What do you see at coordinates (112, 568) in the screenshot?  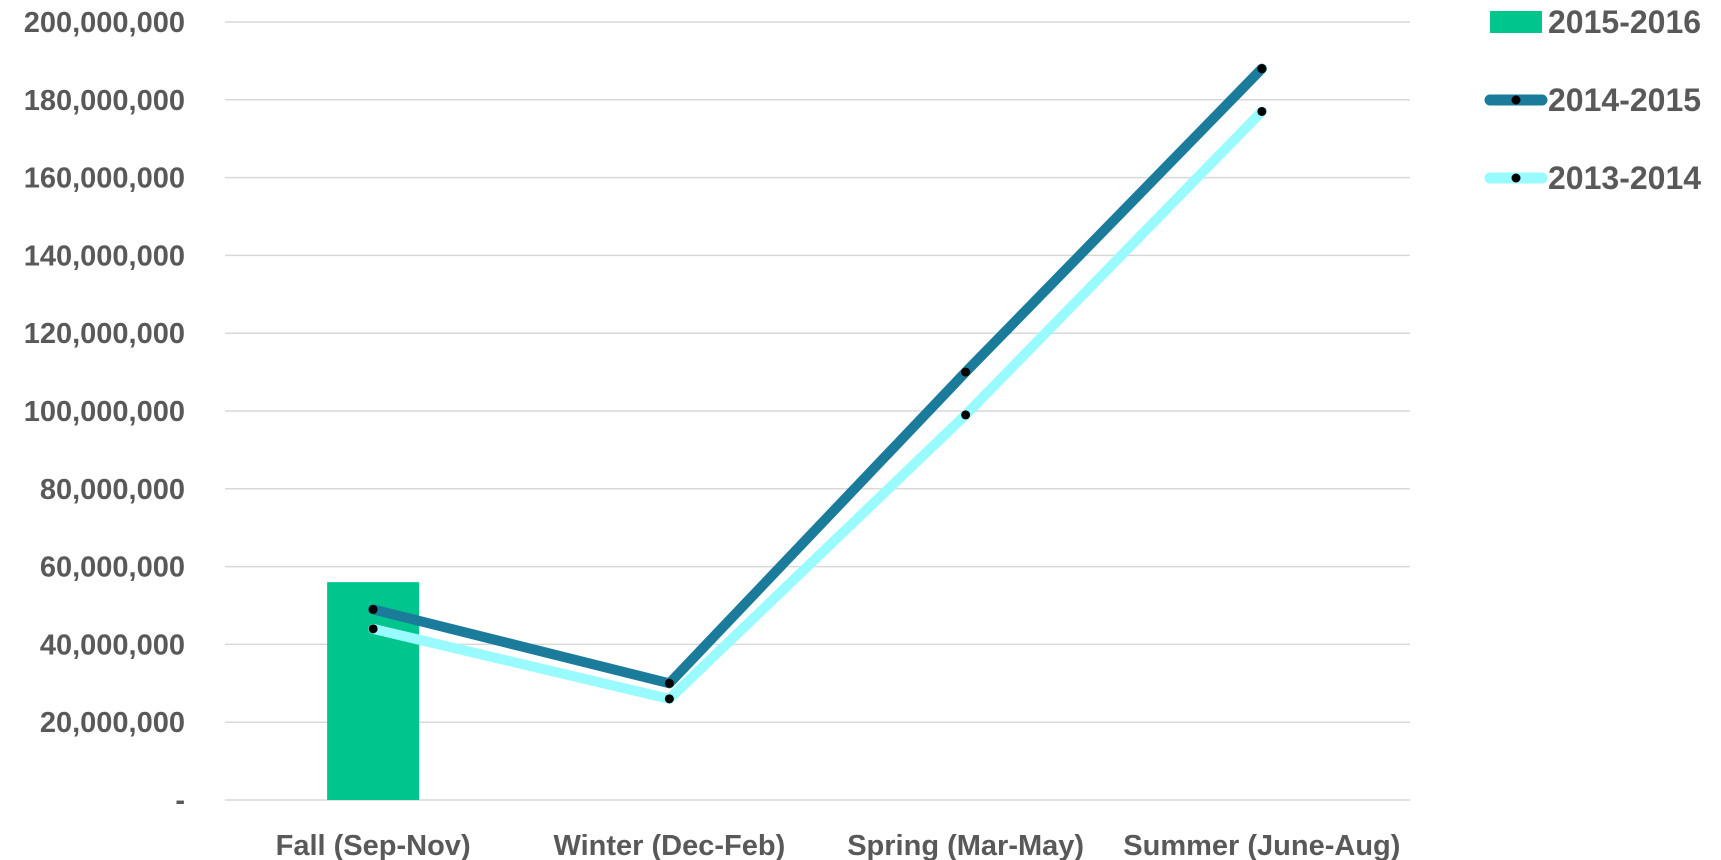 I see `y-tick-label: 60,000,000` at bounding box center [112, 568].